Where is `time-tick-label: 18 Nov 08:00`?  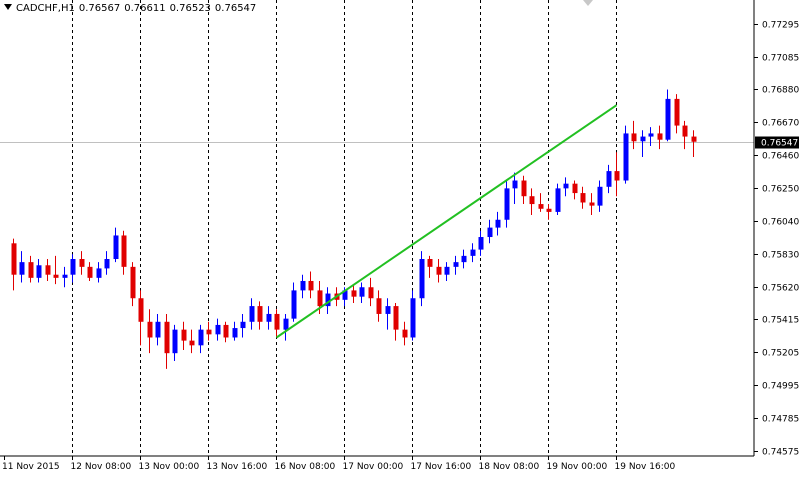 time-tick-label: 18 Nov 08:00 is located at coordinates (509, 467).